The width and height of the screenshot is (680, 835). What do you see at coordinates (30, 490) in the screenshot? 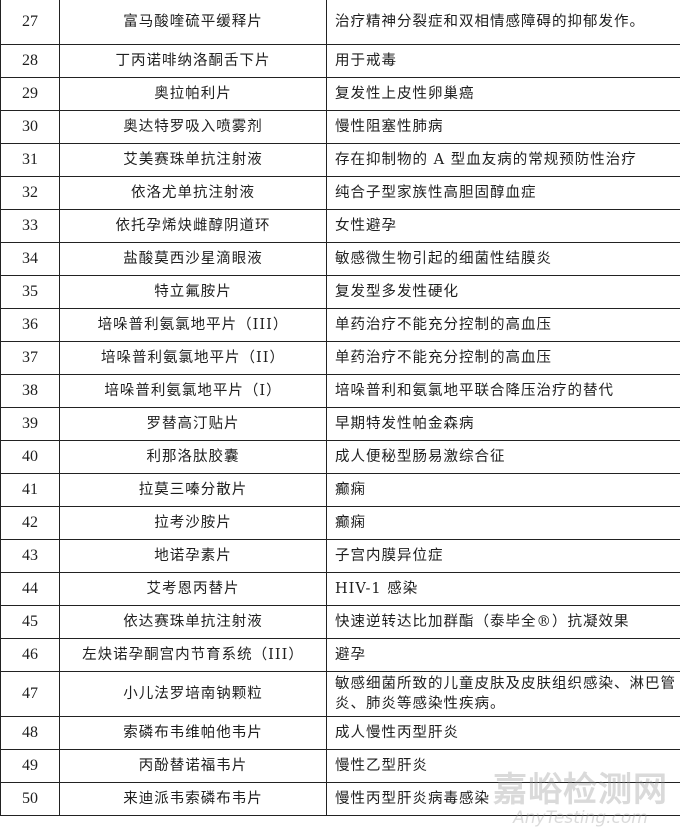
I see `row-number: 41` at bounding box center [30, 490].